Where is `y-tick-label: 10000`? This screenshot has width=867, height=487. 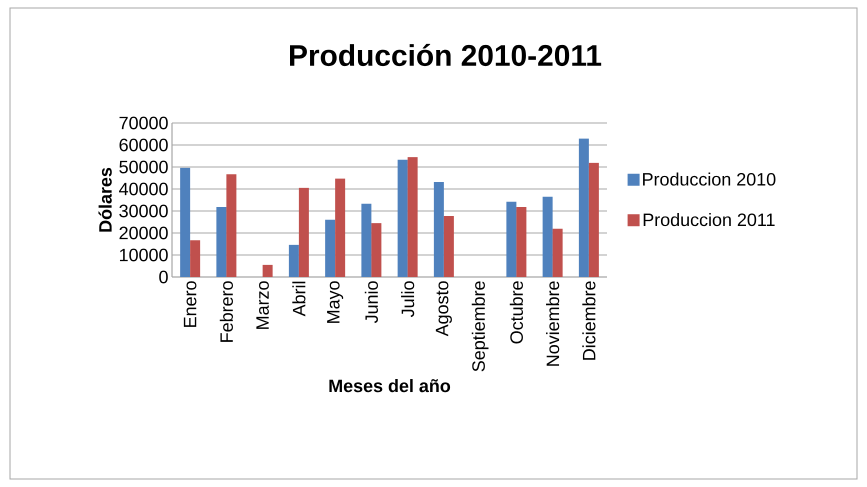
y-tick-label: 10000 is located at coordinates (144, 255).